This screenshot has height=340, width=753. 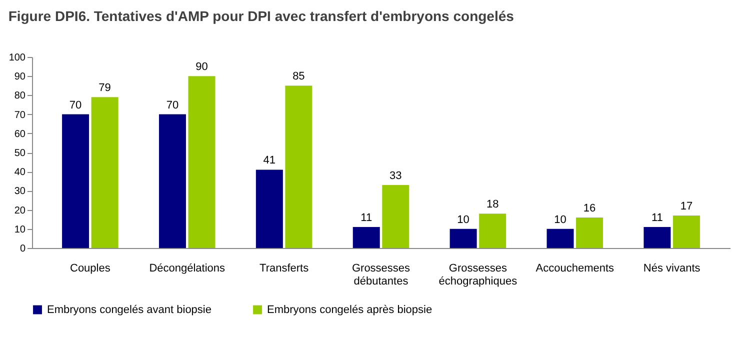 What do you see at coordinates (20, 96) in the screenshot?
I see `y-tick-label: 80` at bounding box center [20, 96].